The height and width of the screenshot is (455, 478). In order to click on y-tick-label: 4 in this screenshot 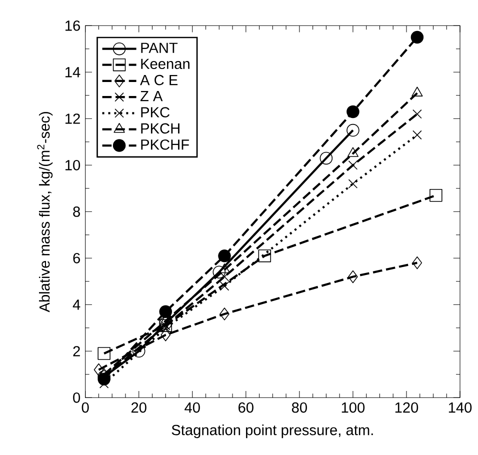, I will do `click(76, 305)`.